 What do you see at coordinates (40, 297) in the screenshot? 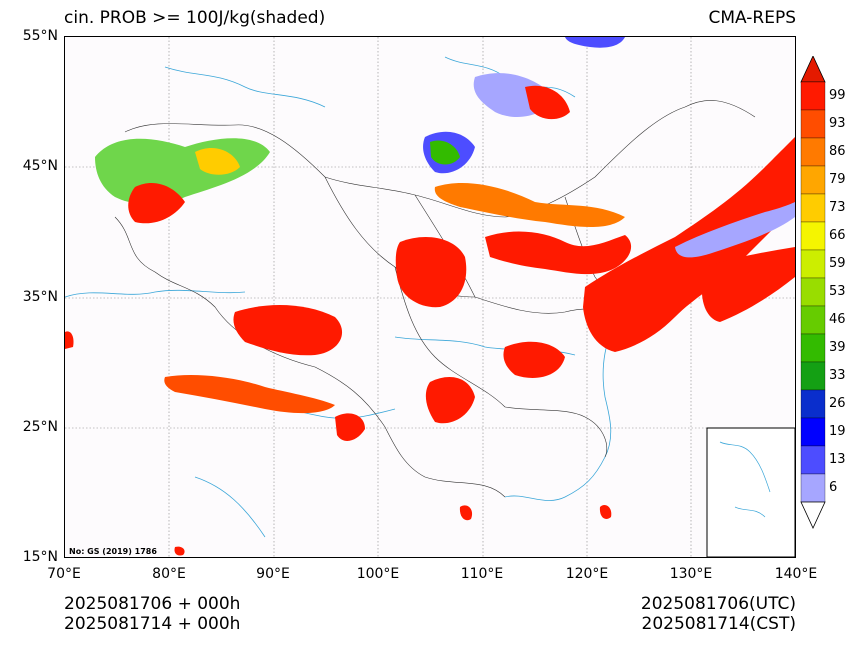
I see `lat-label: 35°N` at bounding box center [40, 297].